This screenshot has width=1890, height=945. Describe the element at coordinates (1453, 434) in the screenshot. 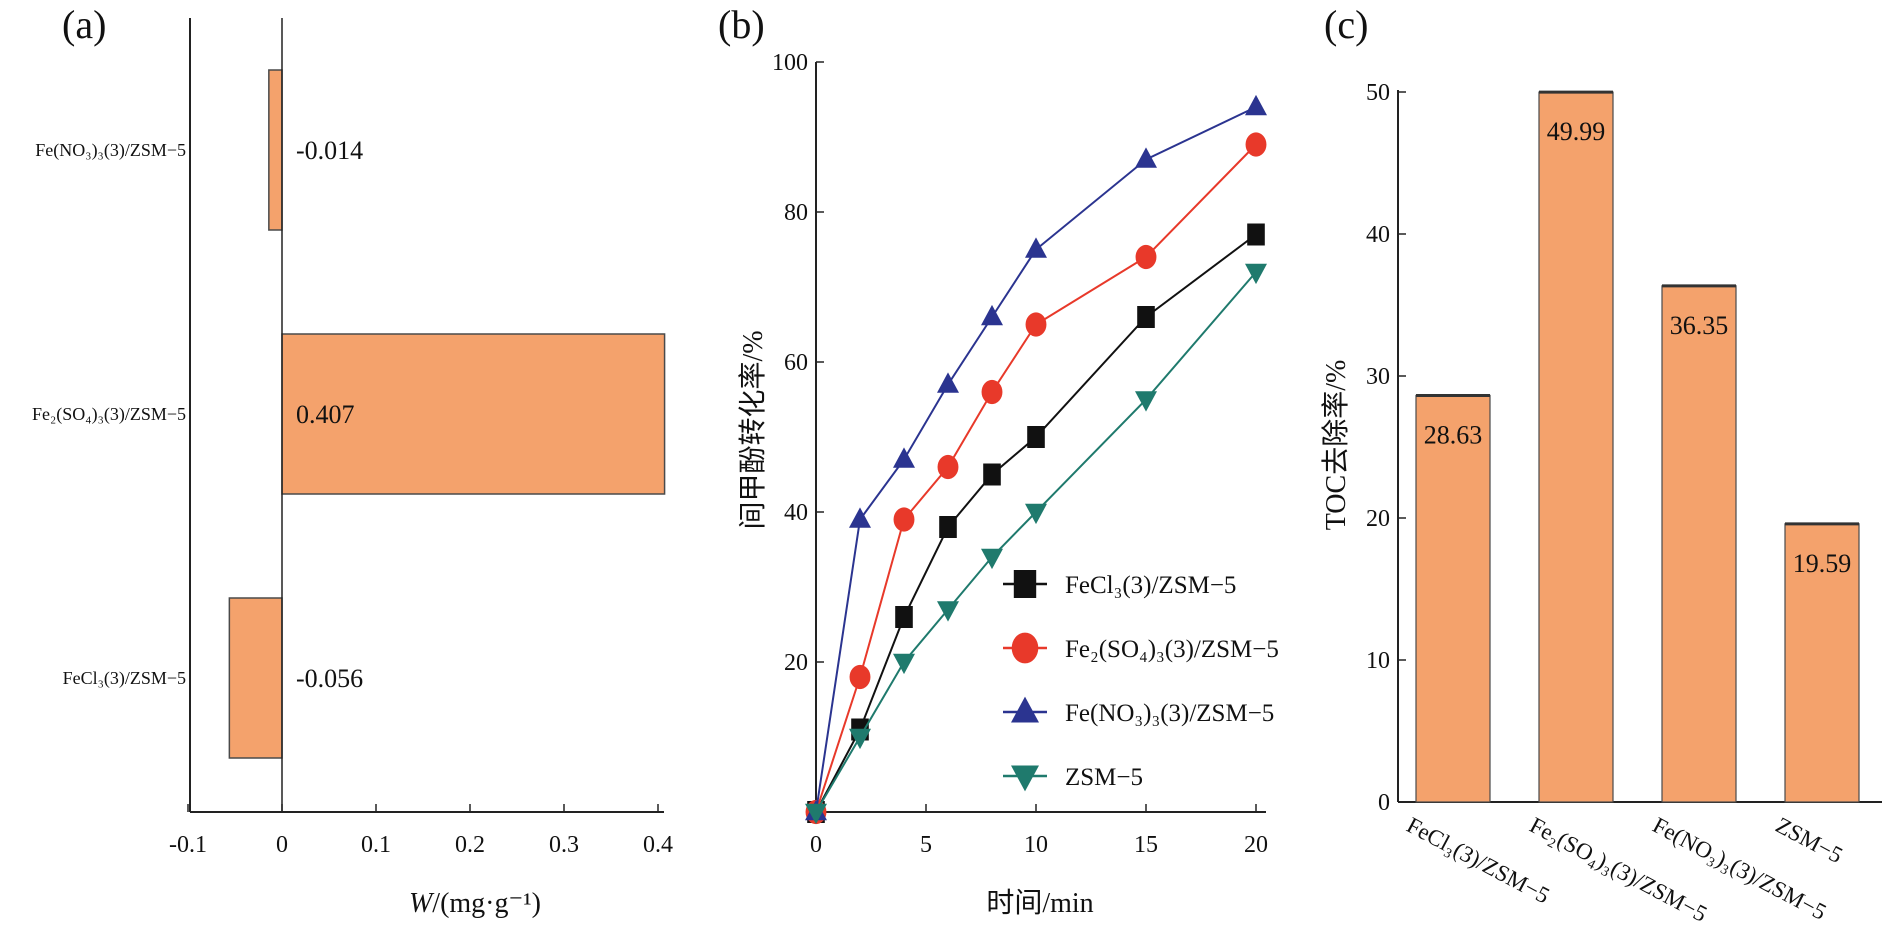

I see `panel-c-value-label: 28.63` at that location.